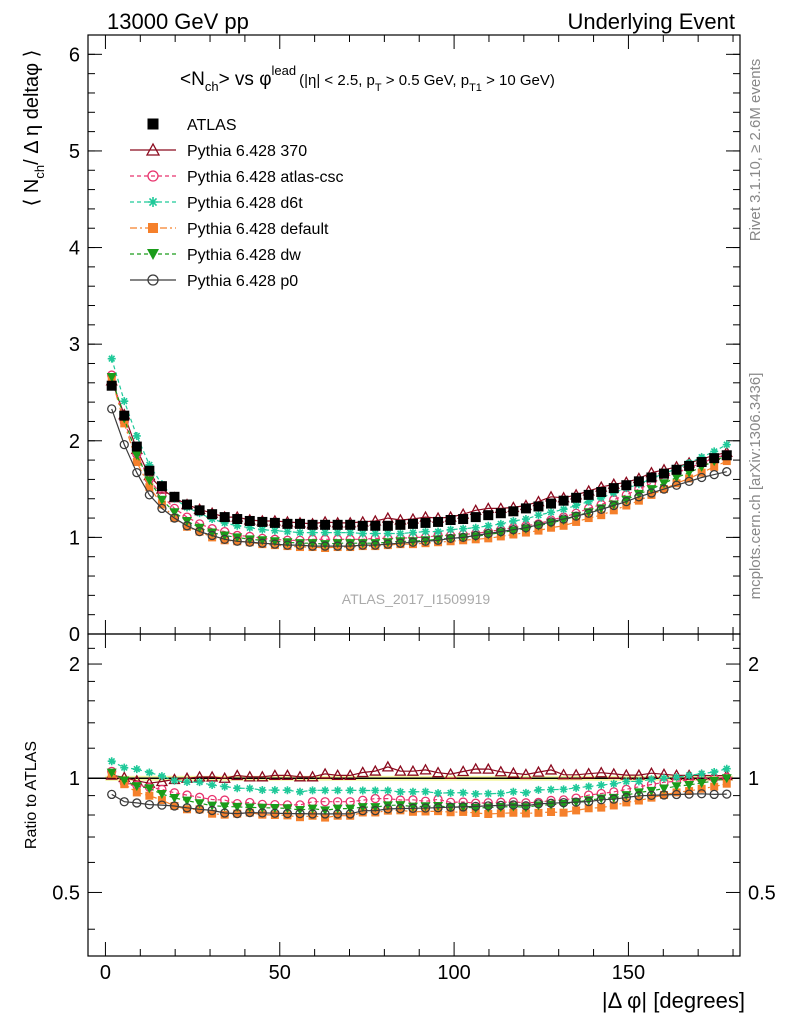 Image resolution: width=786 pixels, height=1024 pixels. What do you see at coordinates (651, 21) in the screenshot?
I see `header-right: Underlying Event` at bounding box center [651, 21].